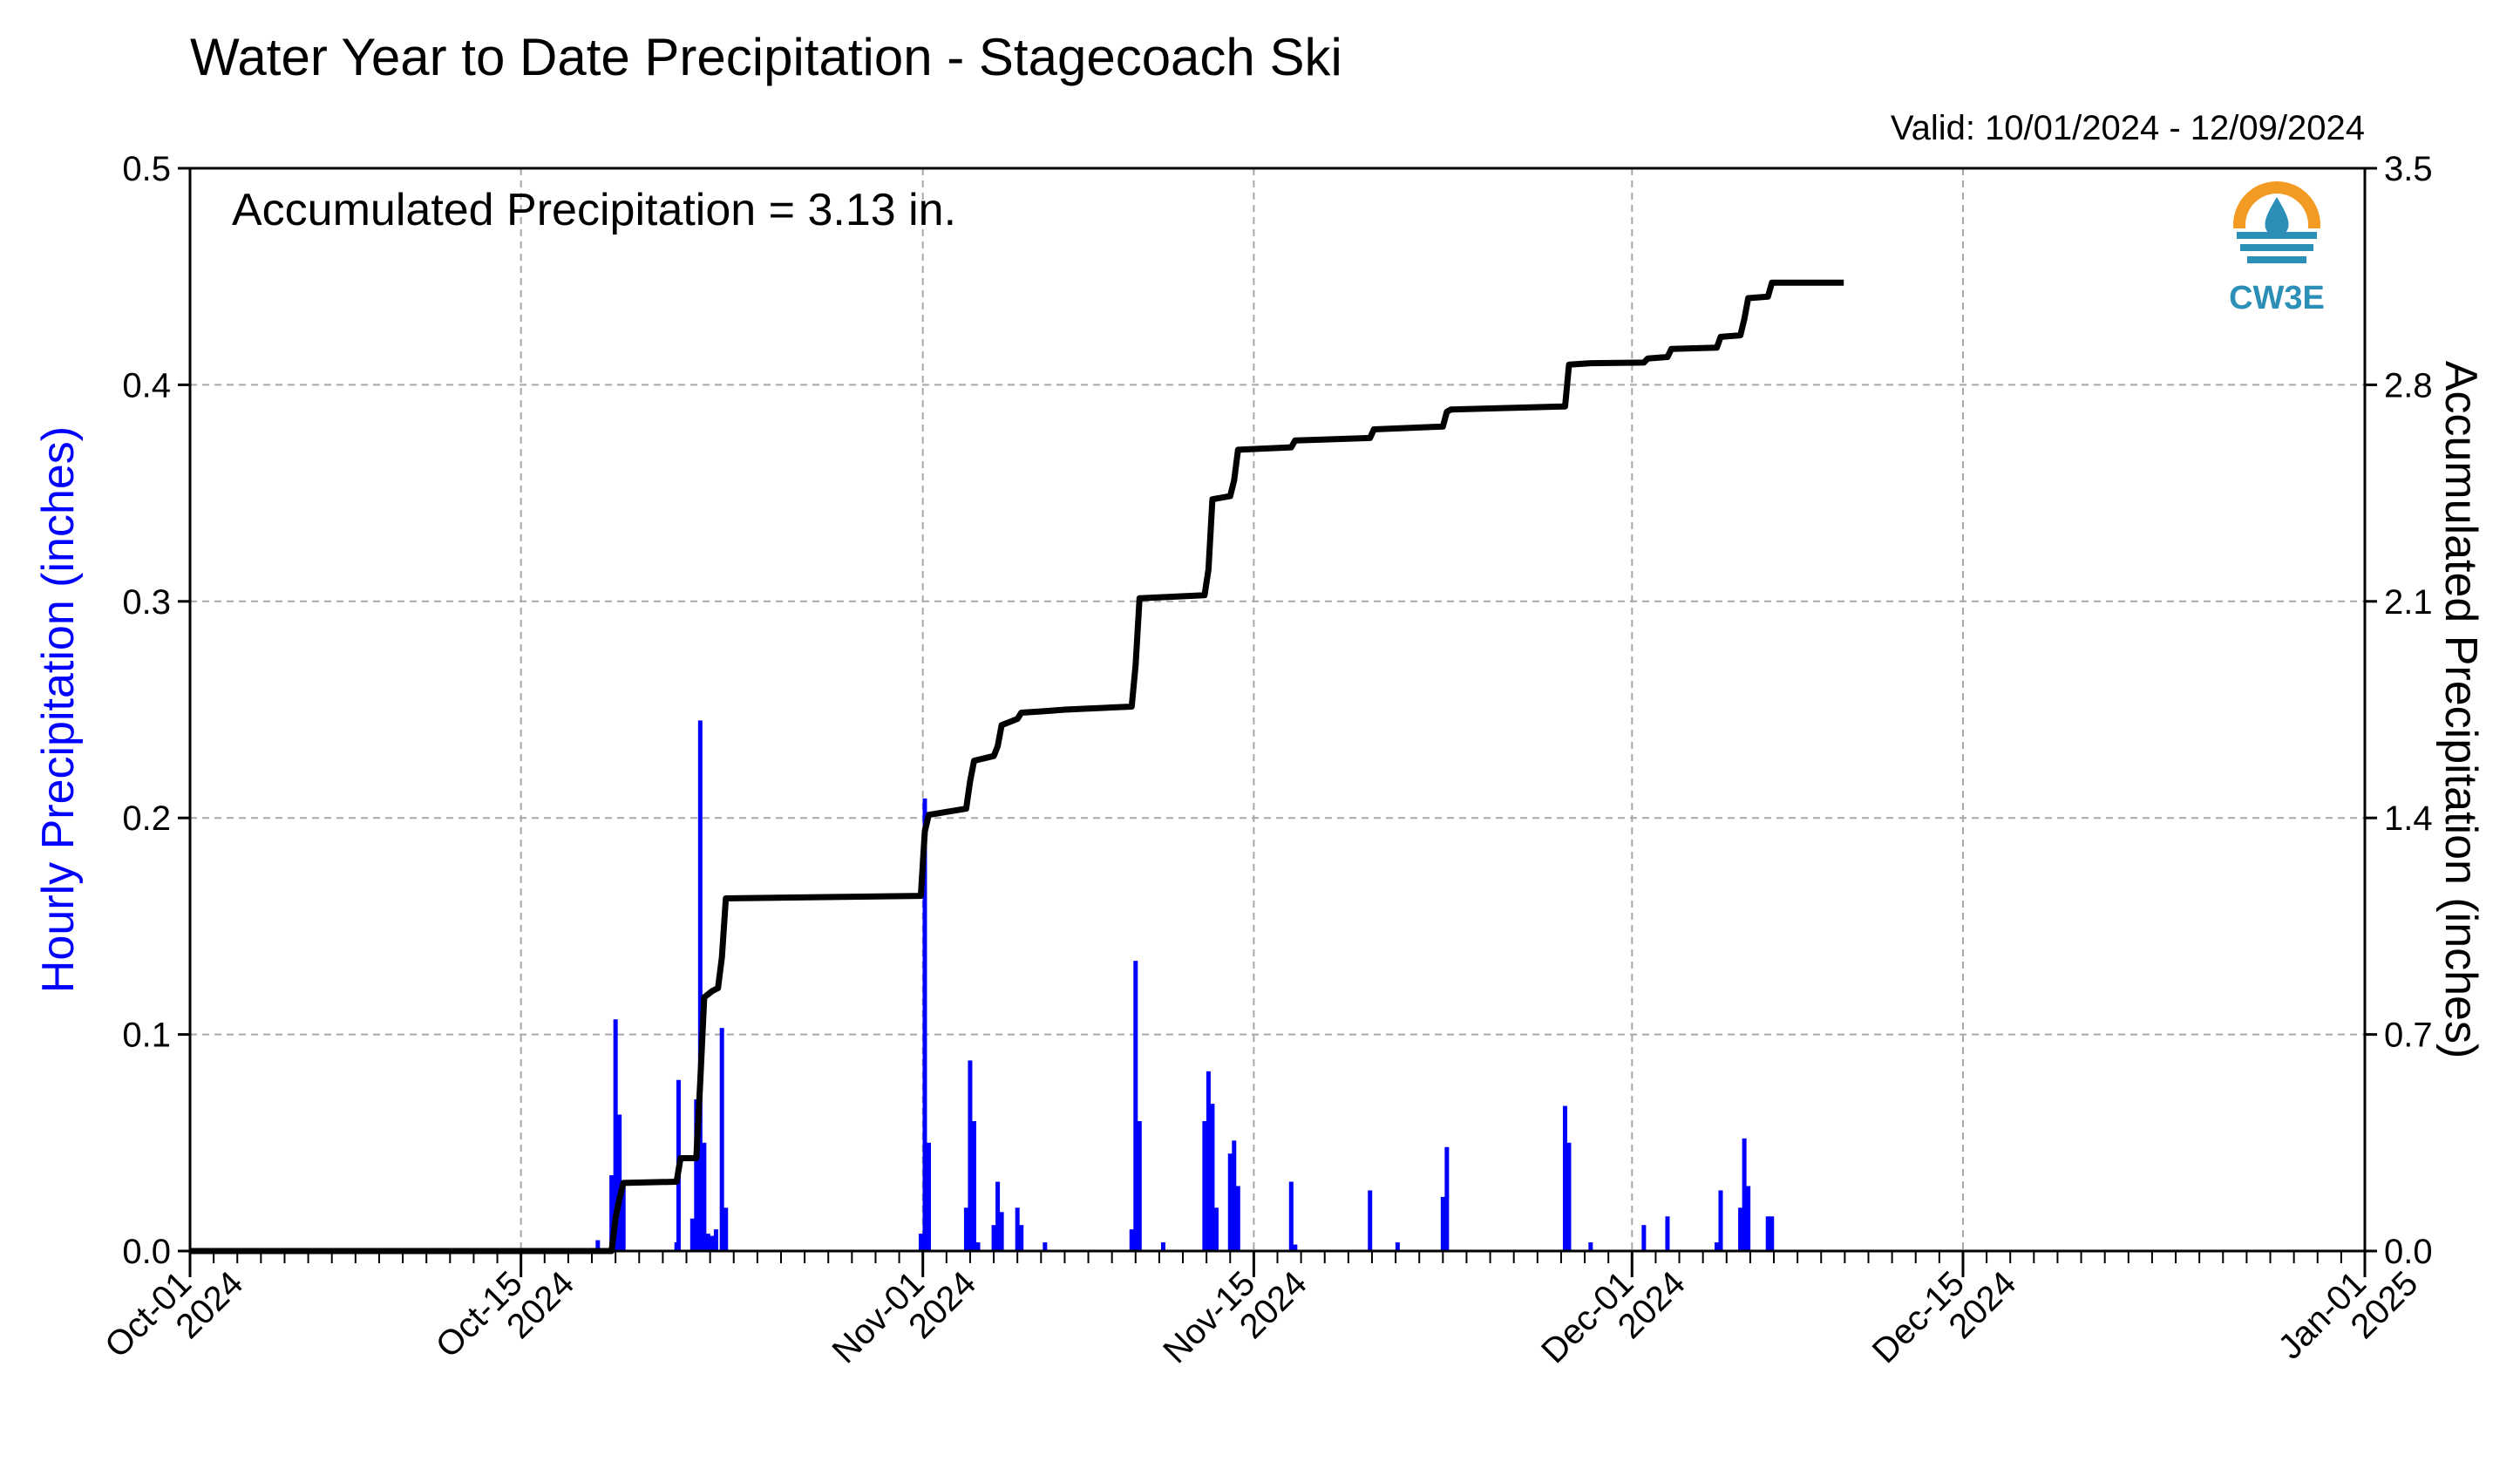 This screenshot has width=2520, height=1462. I want to click on y-tick-label: 0.0, so click(146, 1252).